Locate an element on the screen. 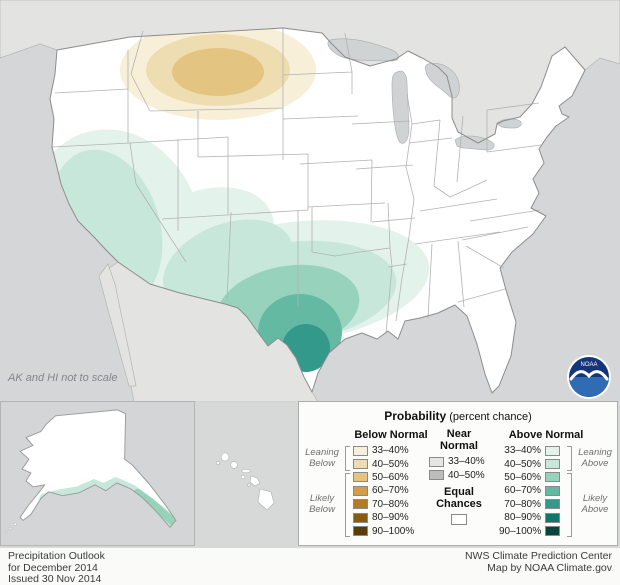  lake-huron is located at coordinates (442, 81).